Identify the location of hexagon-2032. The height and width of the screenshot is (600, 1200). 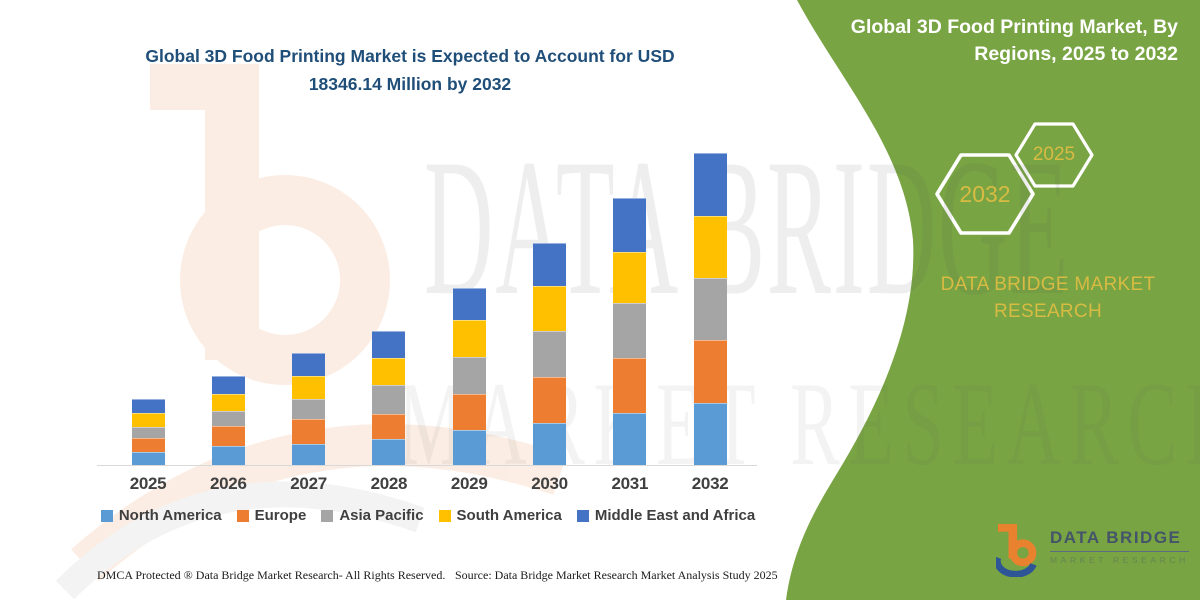
(985, 194).